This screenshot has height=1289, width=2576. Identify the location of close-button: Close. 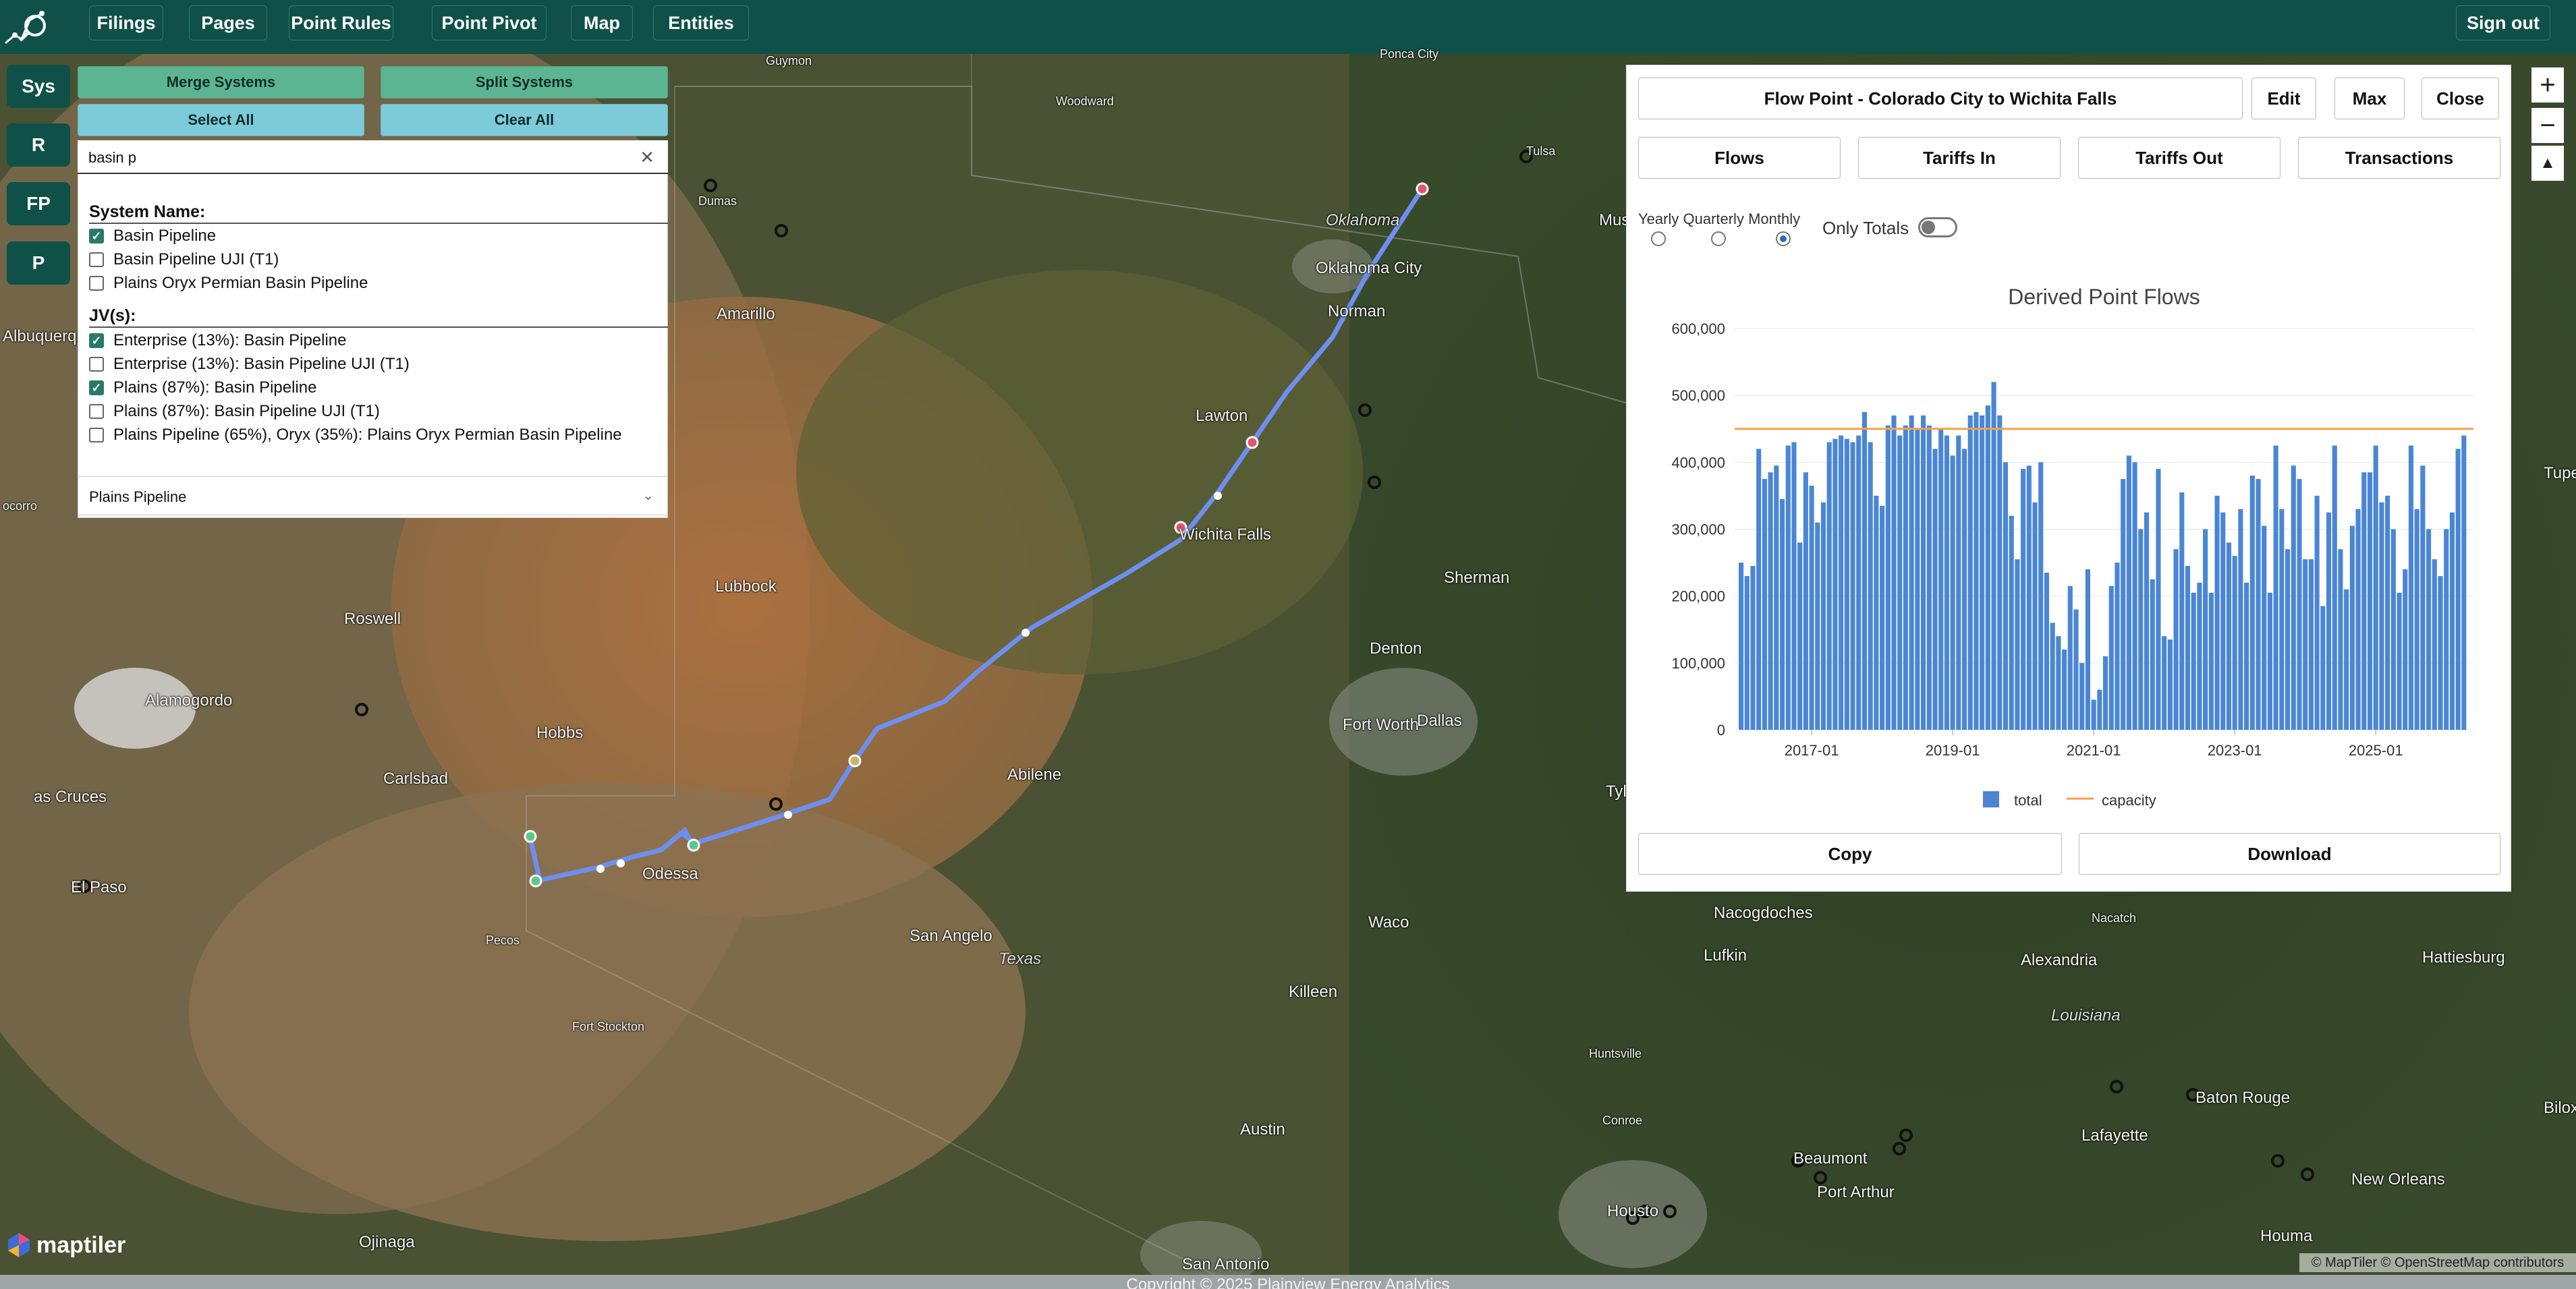
(2460, 99).